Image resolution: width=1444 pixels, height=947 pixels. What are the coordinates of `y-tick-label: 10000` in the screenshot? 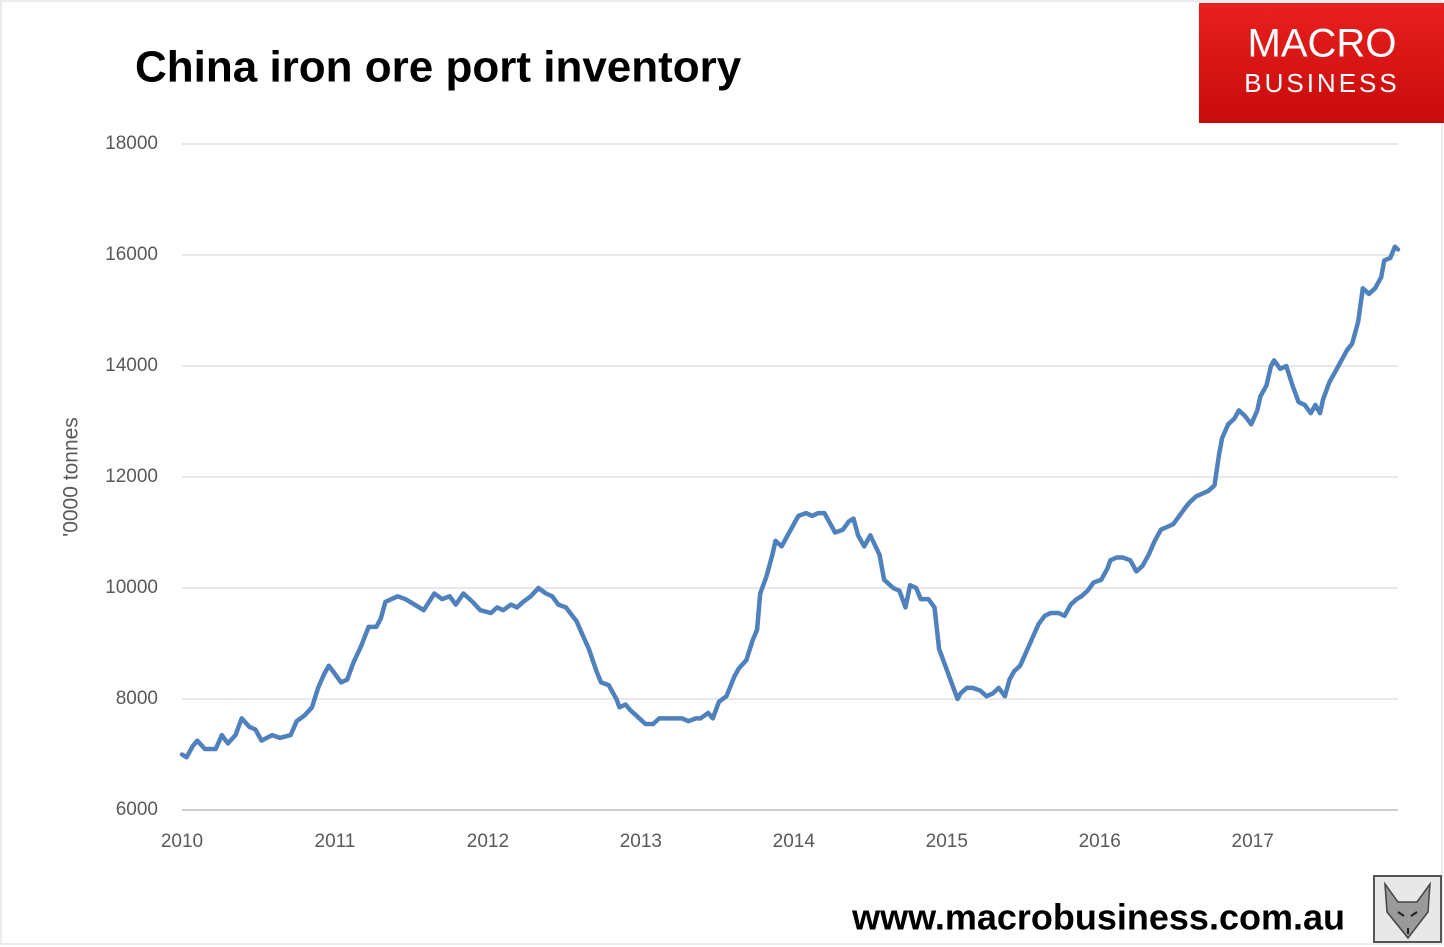 It's located at (131, 587).